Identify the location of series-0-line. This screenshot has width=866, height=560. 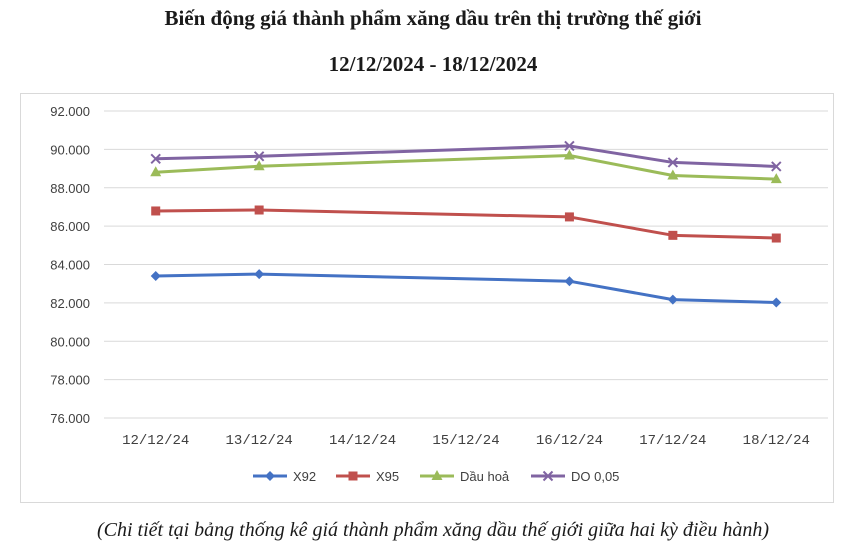
(466, 288).